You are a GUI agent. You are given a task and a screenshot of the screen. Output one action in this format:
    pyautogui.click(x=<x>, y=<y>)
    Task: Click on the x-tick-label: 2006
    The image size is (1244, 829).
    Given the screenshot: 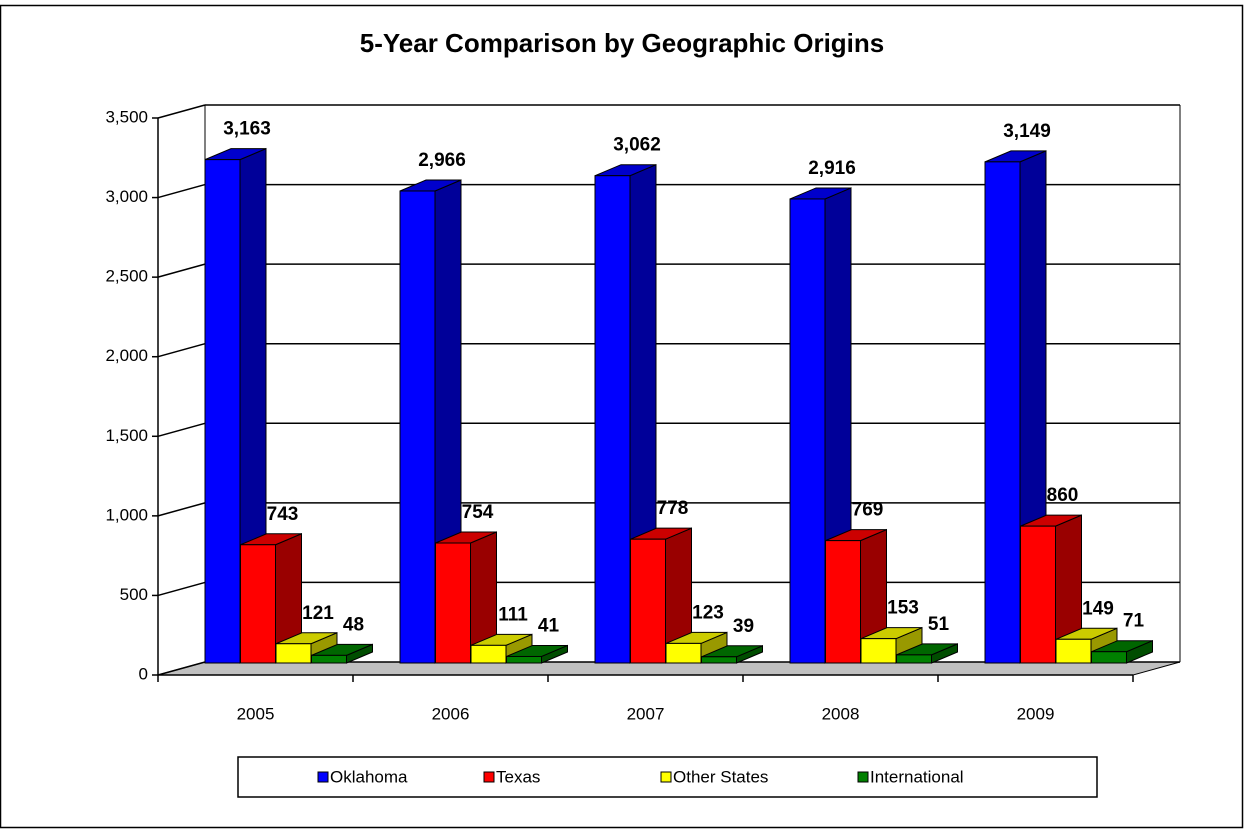 What is the action you would take?
    pyautogui.click(x=451, y=713)
    